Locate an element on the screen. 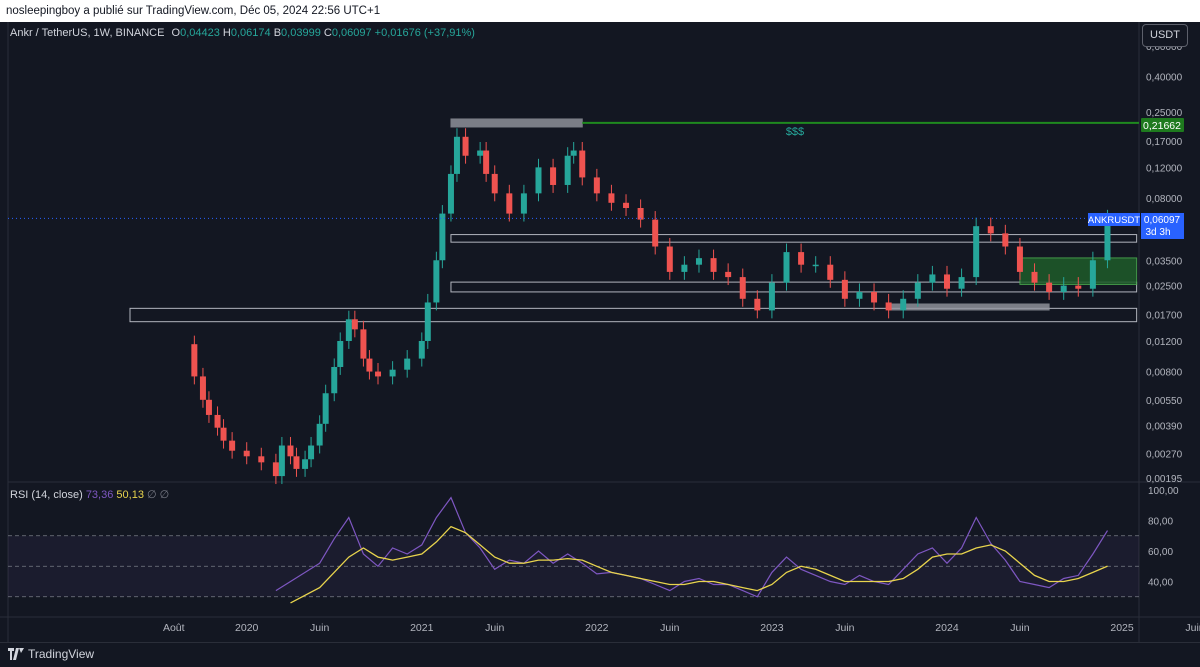 Image resolution: width=1200 pixels, height=667 pixels. last-price-tag is located at coordinates (1162, 226).